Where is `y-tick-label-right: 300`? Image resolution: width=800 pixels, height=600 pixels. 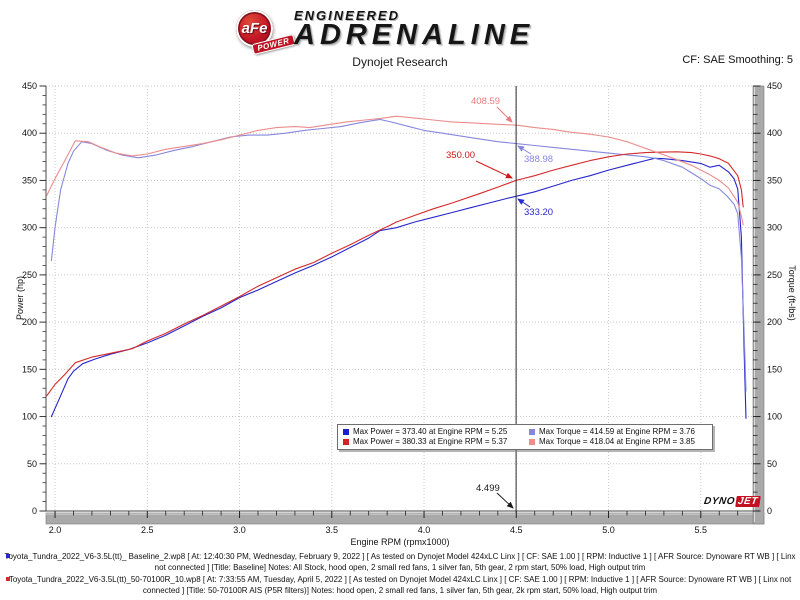 y-tick-label-right: 300 is located at coordinates (774, 228).